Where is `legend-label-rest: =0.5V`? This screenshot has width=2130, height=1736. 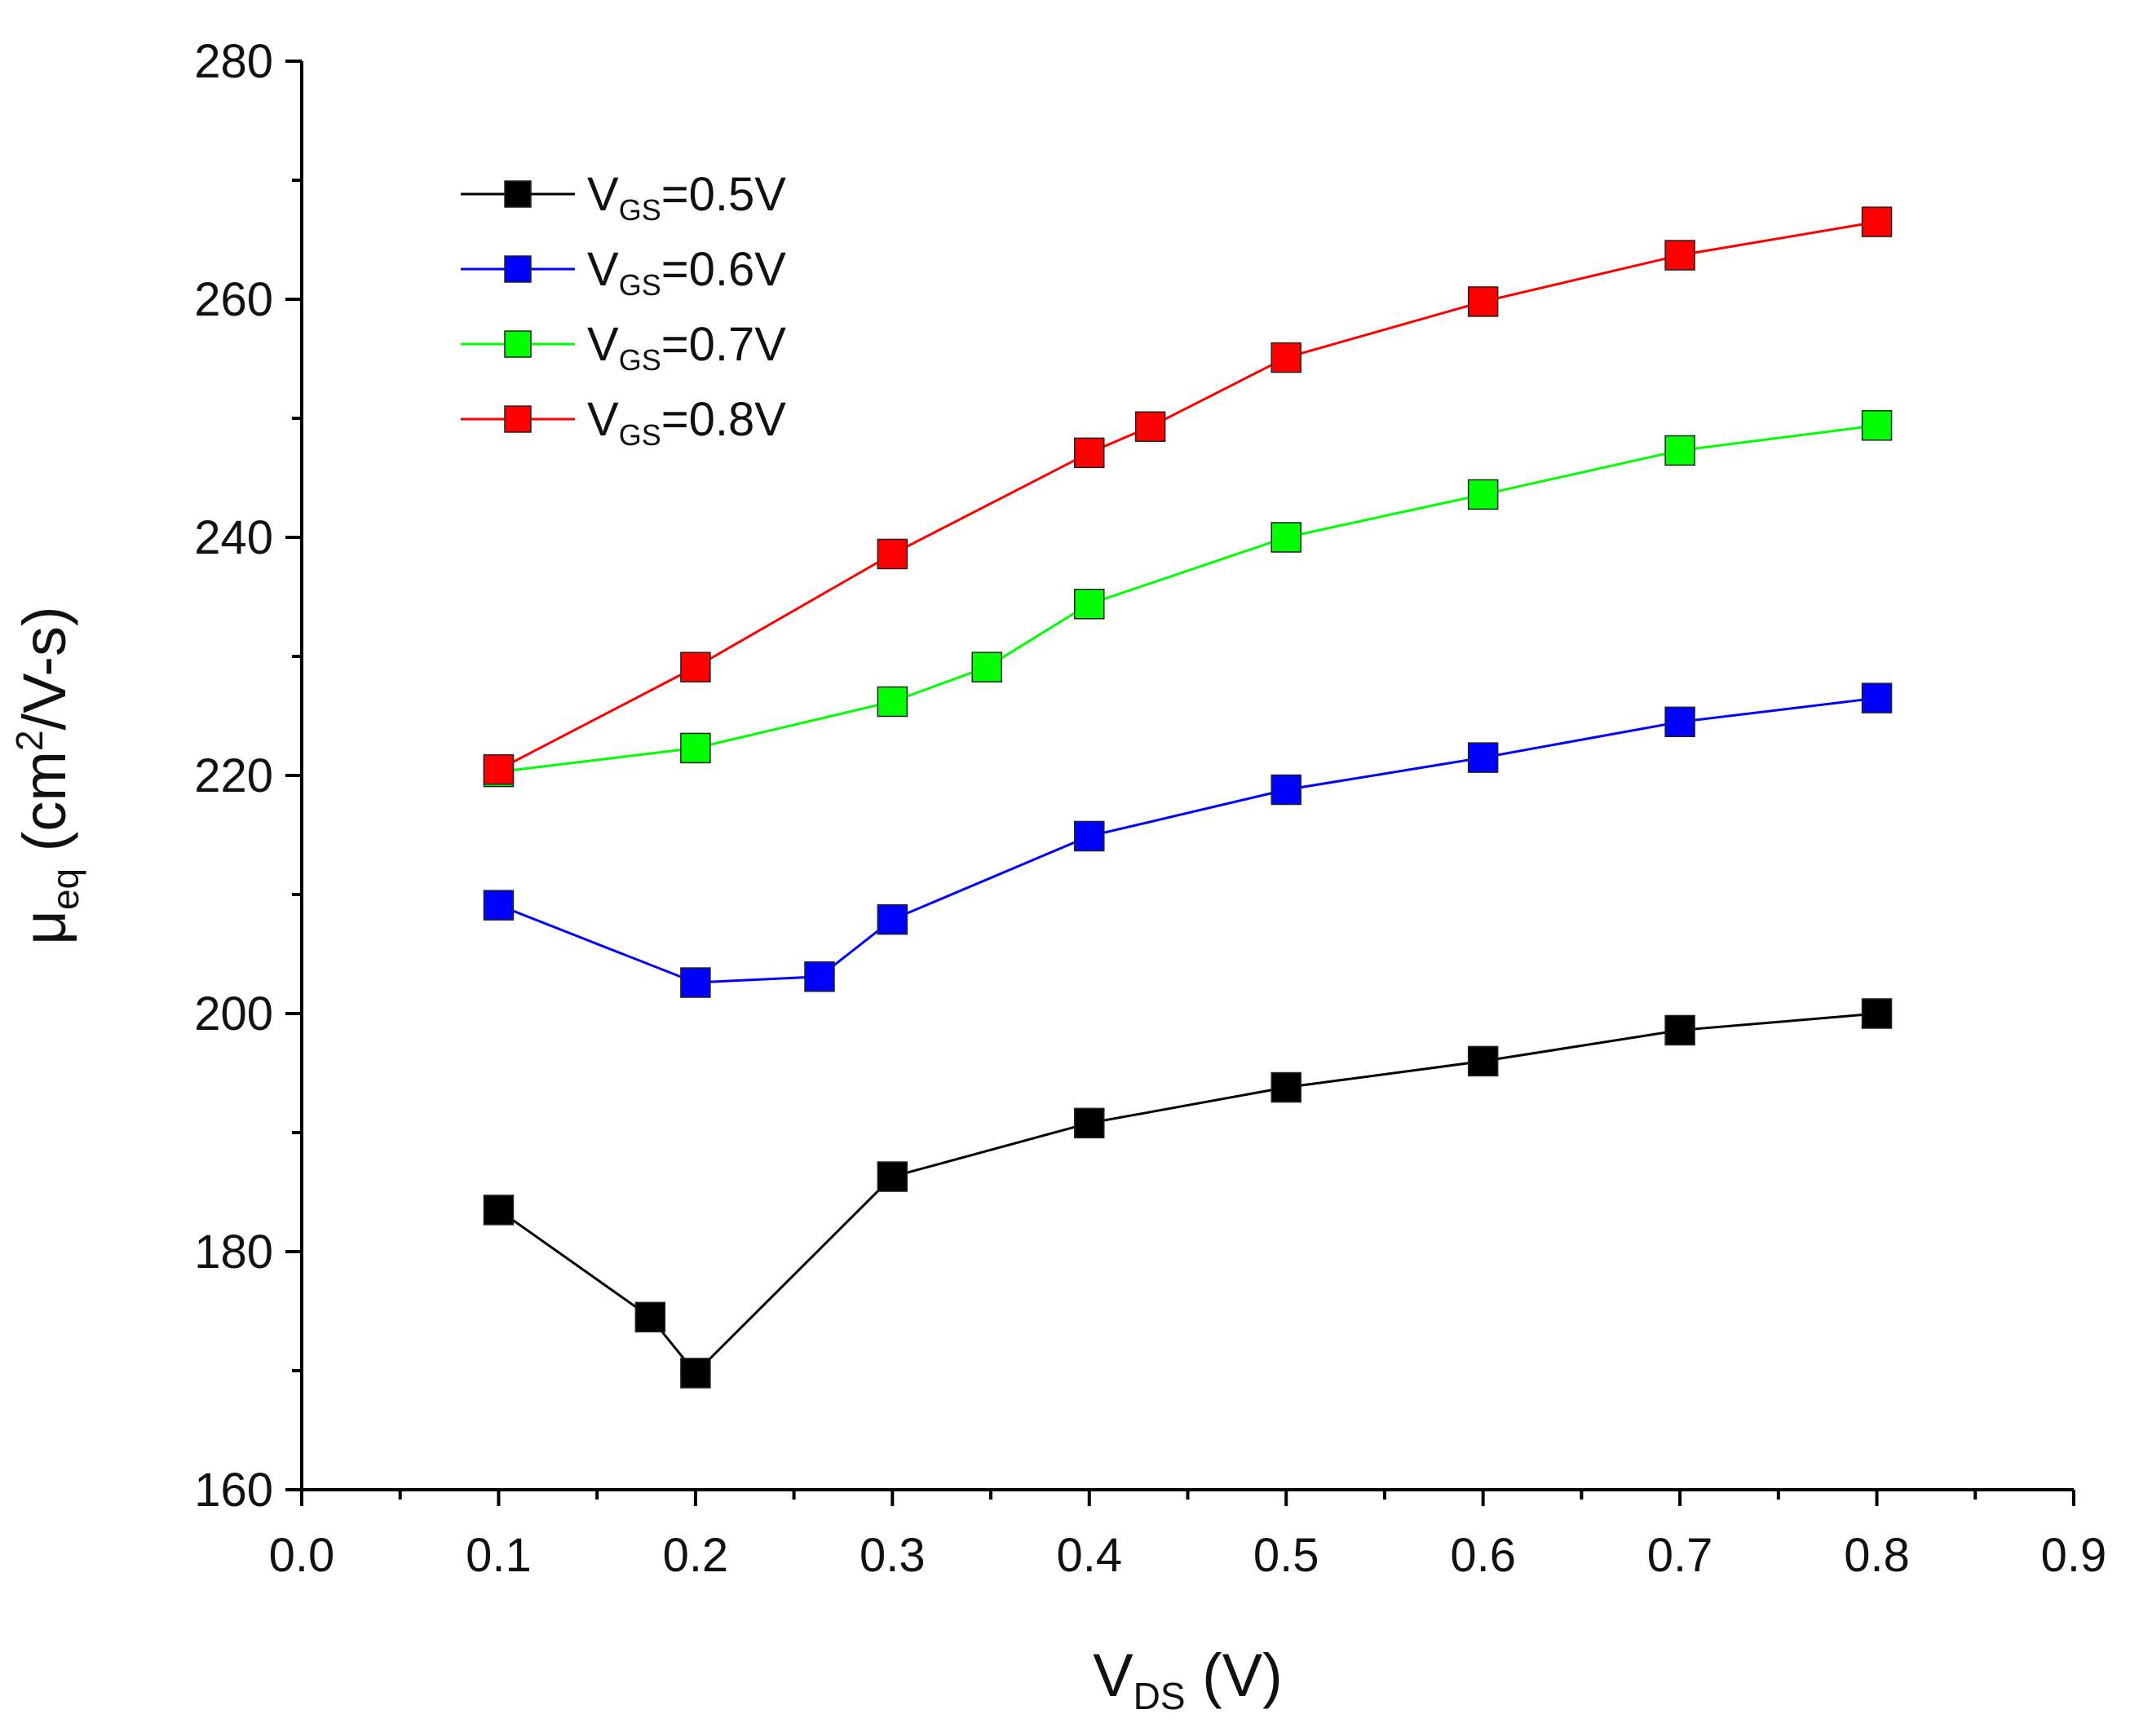 legend-label-rest: =0.5V is located at coordinates (724, 194).